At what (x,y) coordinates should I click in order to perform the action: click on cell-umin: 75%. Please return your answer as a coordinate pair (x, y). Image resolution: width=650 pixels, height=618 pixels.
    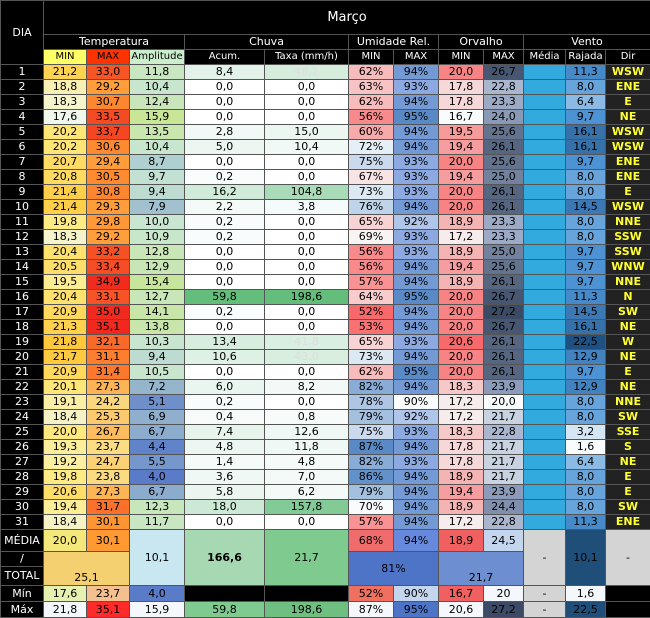
    Looking at the image, I should click on (371, 162).